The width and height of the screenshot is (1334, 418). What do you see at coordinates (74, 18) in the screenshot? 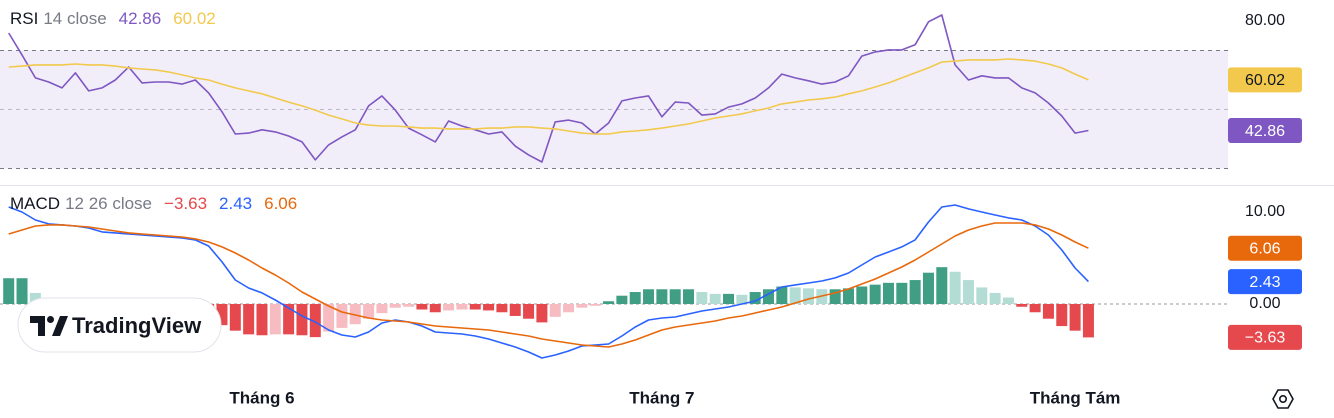
I see `legend-subtitle: 14 close` at bounding box center [74, 18].